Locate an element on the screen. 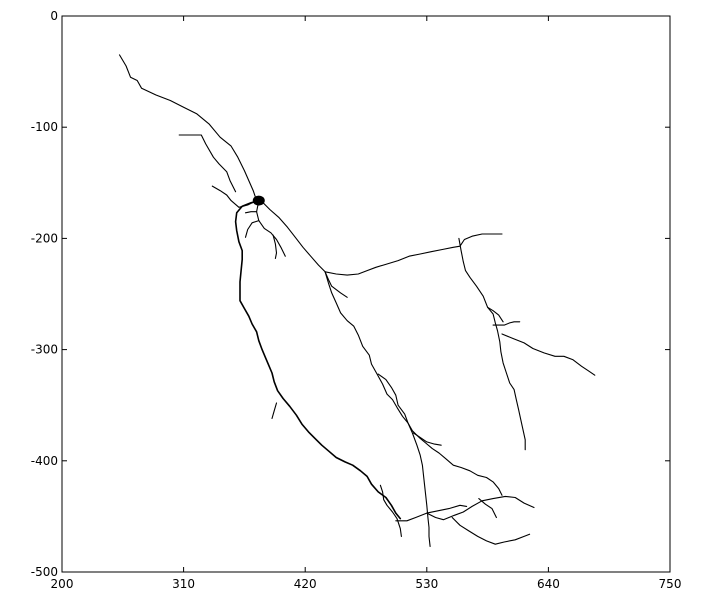 This screenshot has width=707, height=615. x-tick-label: 640 is located at coordinates (548, 584).